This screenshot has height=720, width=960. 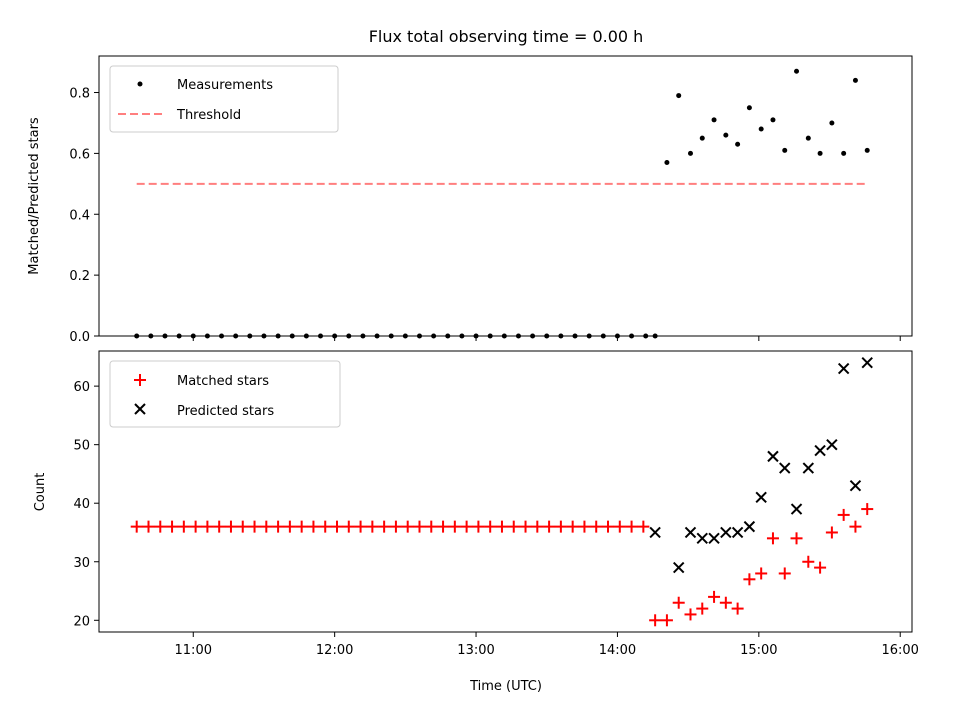 What do you see at coordinates (225, 85) in the screenshot?
I see `legend-measurements-label: Measurements` at bounding box center [225, 85].